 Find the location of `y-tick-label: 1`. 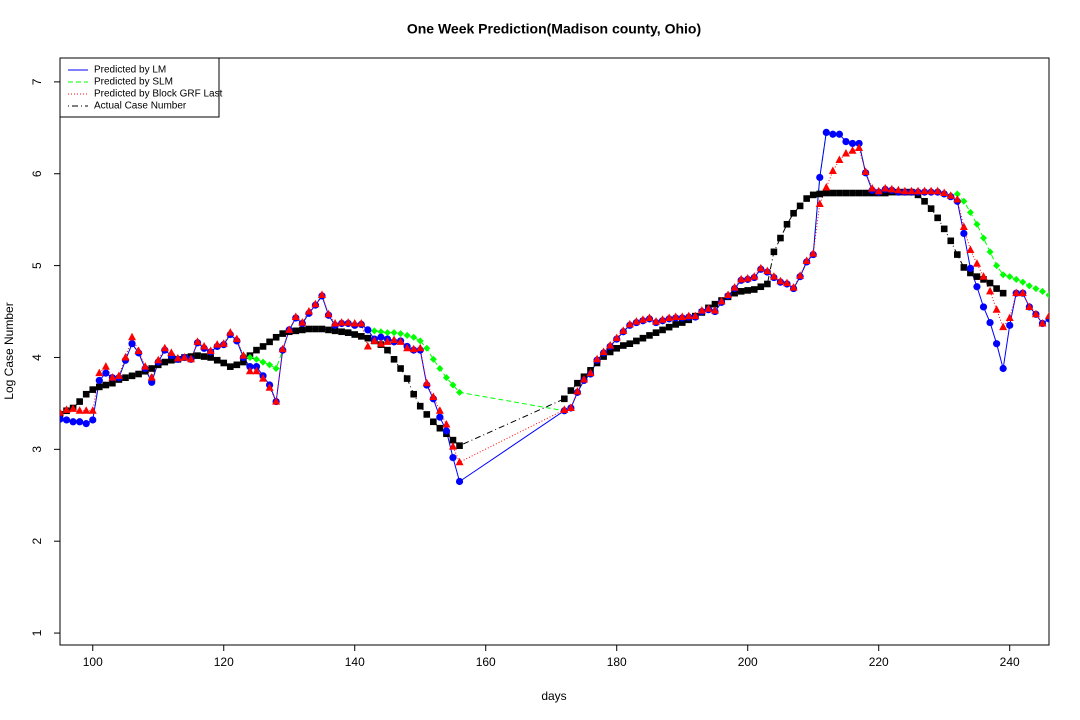

y-tick-label: 1 is located at coordinates (37, 632).